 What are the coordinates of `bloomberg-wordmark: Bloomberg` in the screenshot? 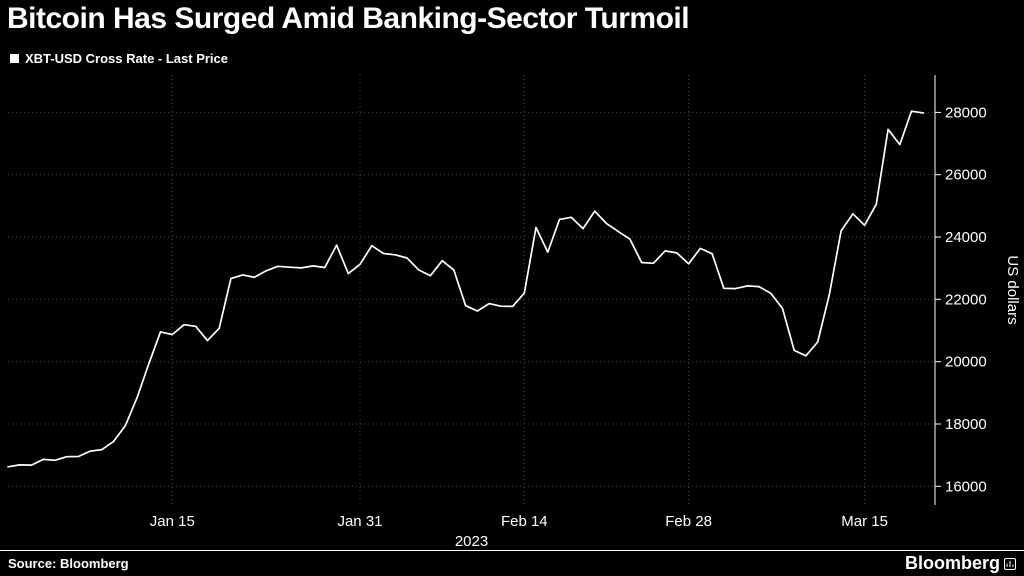 It's located at (952, 563).